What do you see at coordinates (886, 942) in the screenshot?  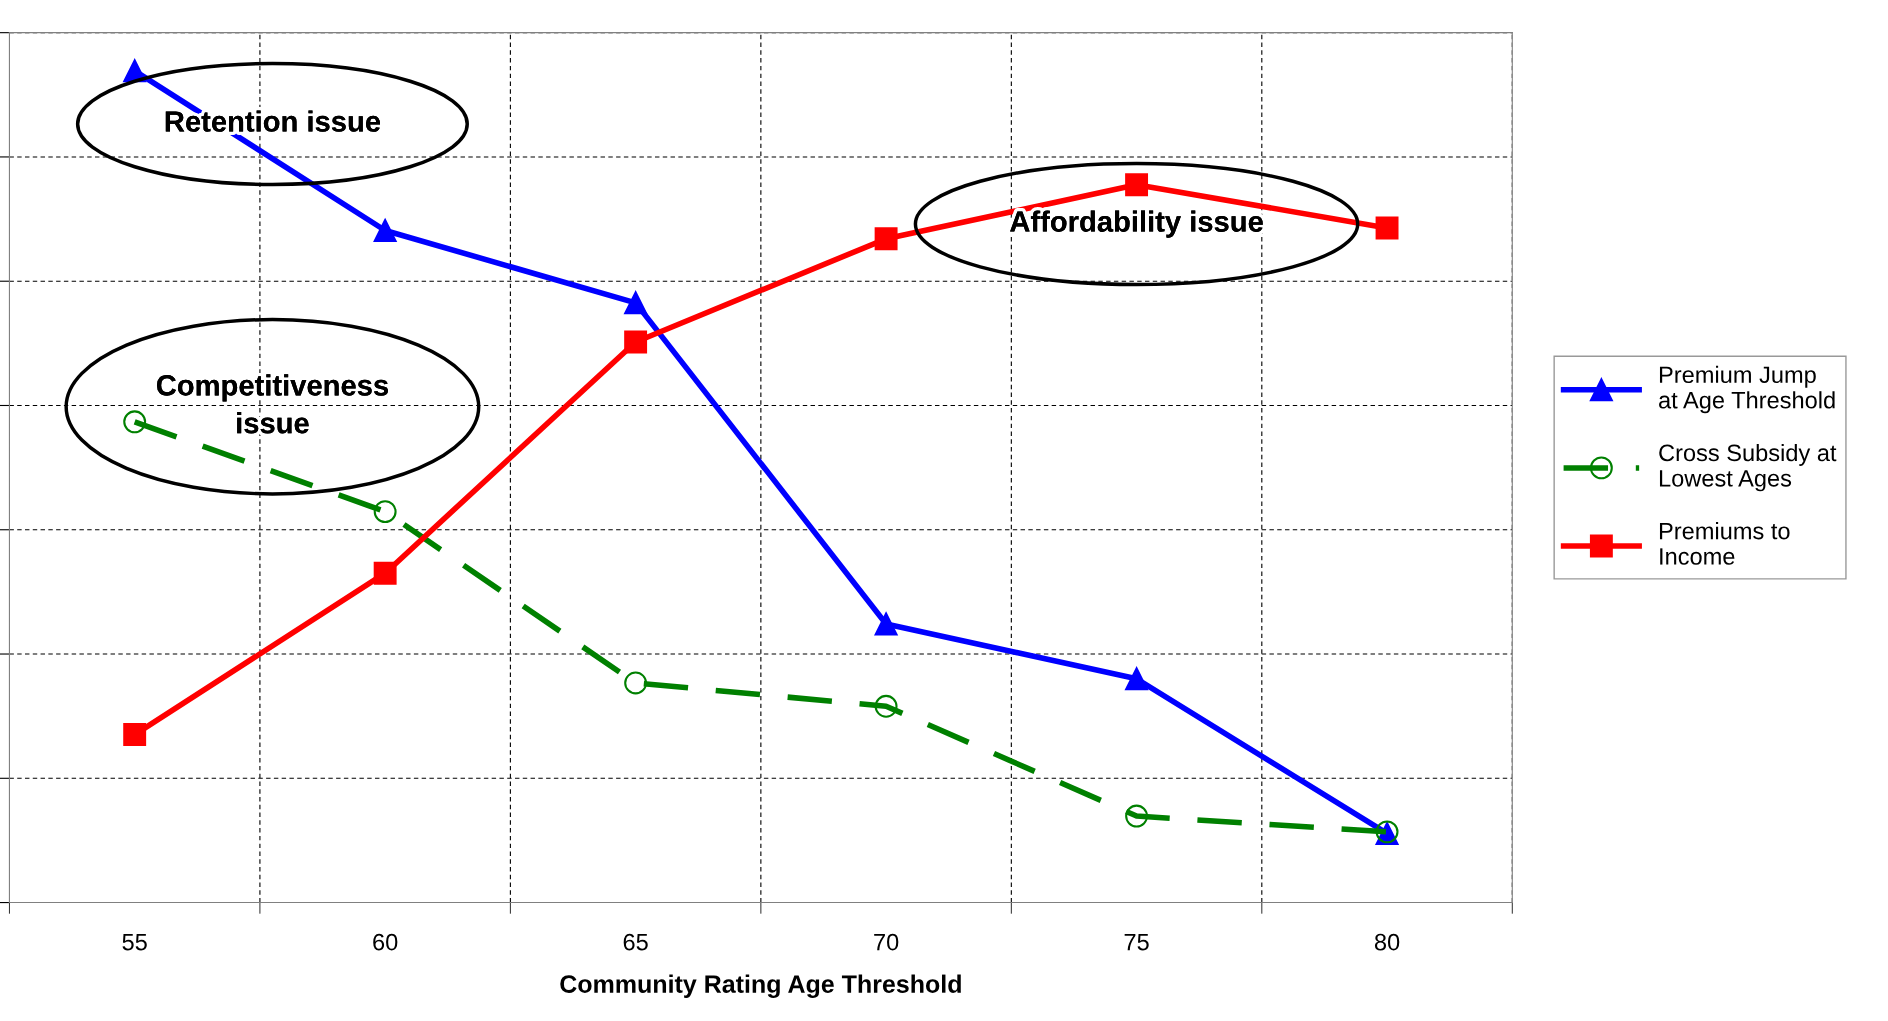 I see `x-tick-label: 70` at bounding box center [886, 942].